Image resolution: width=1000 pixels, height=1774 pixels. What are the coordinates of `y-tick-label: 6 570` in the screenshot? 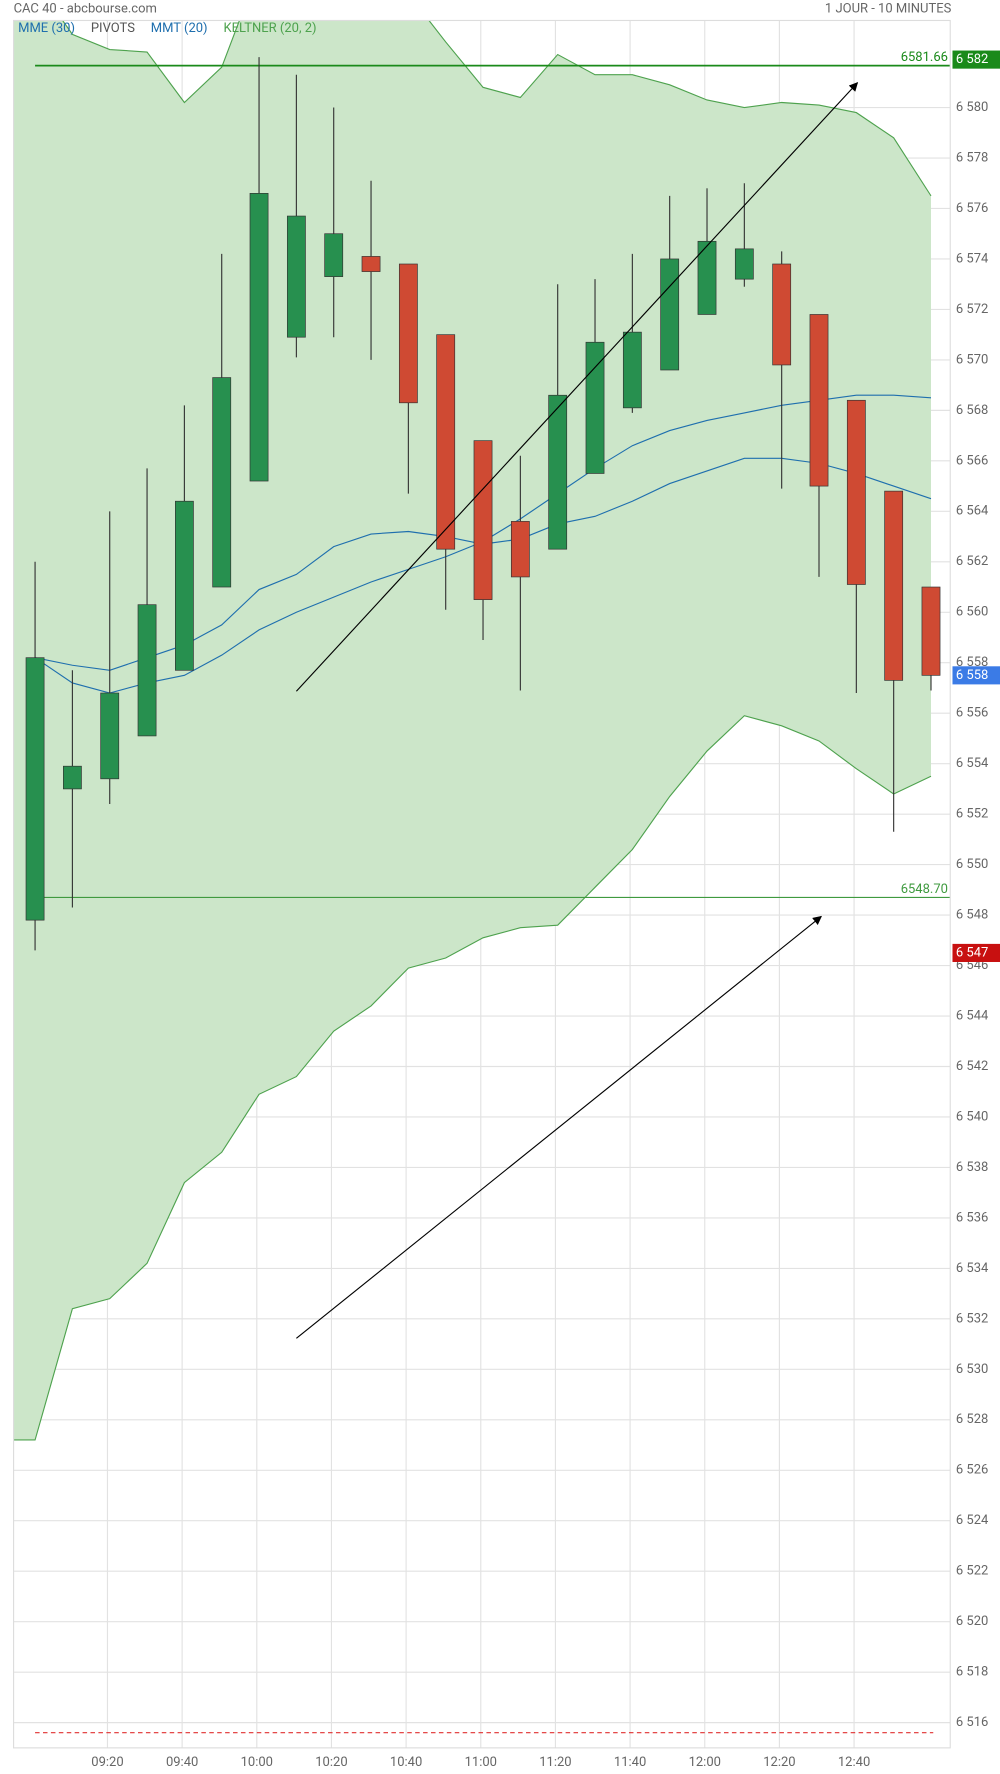 It's located at (972, 359).